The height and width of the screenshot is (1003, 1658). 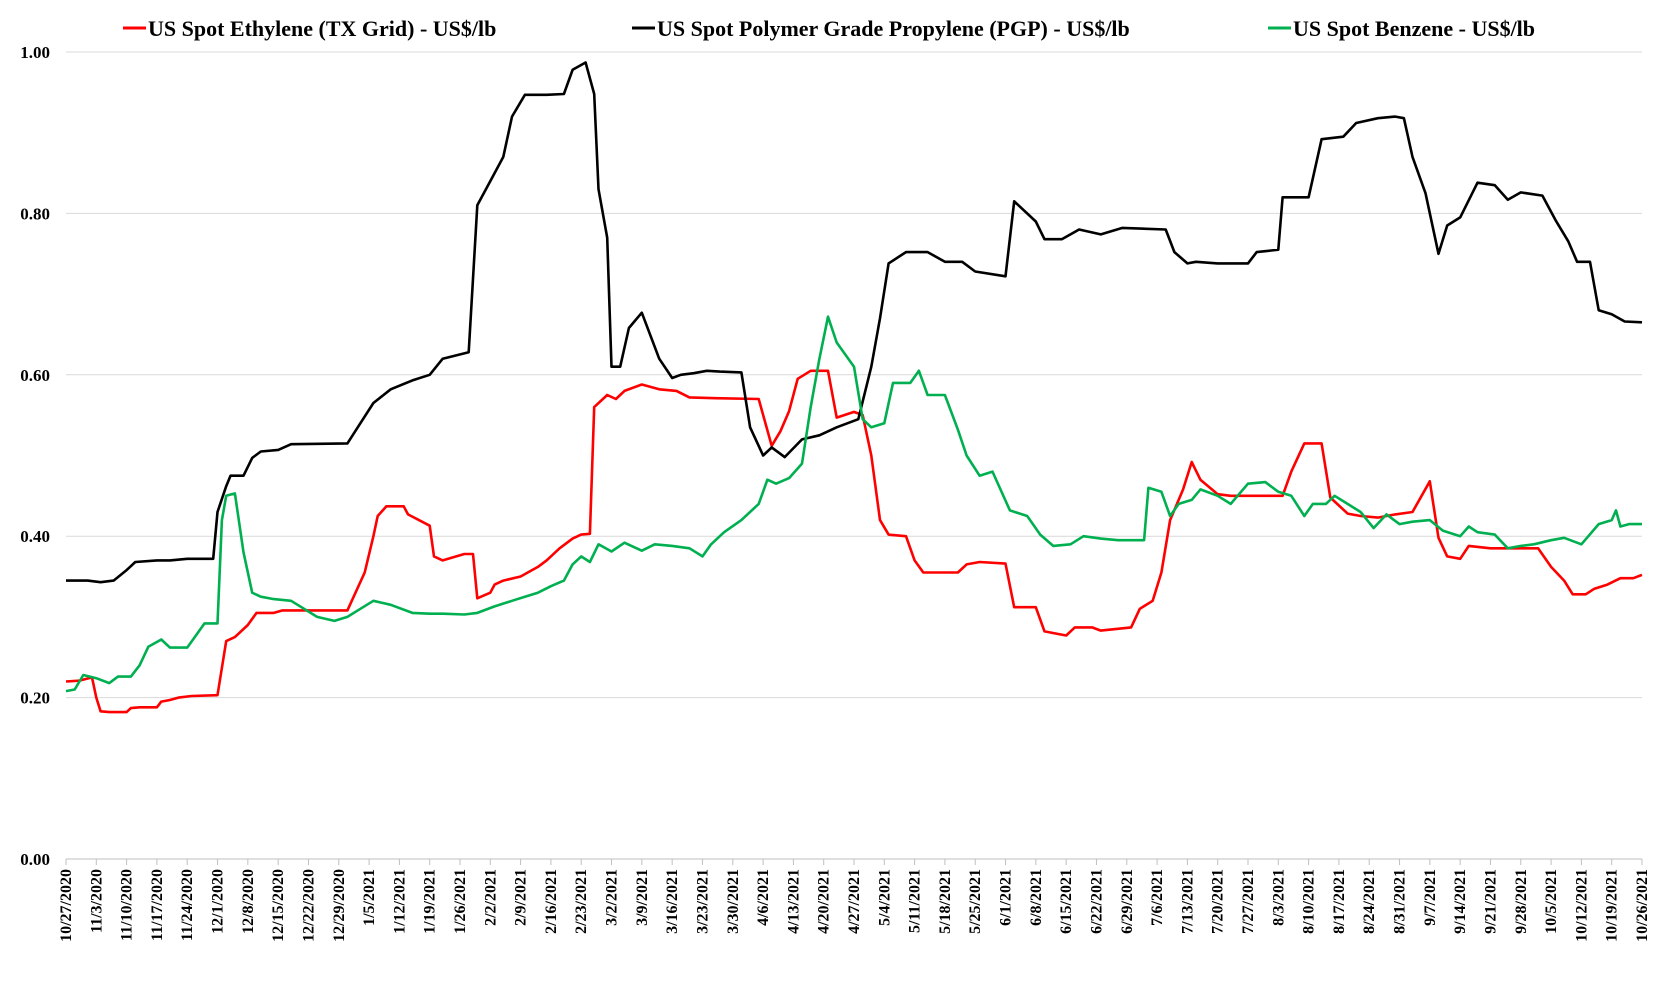 What do you see at coordinates (399, 901) in the screenshot?
I see `x-tick-label: 1/12/2021` at bounding box center [399, 901].